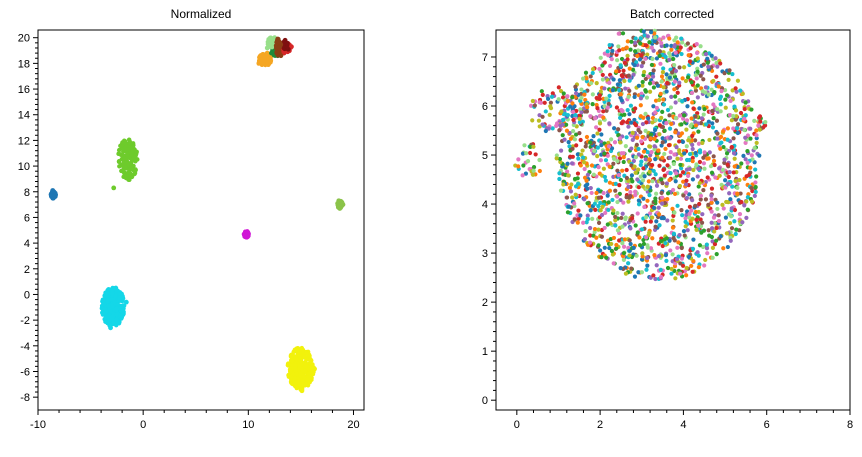 This screenshot has height=457, width=862. What do you see at coordinates (25, 321) in the screenshot?
I see `normalized-ytick-label: -2` at bounding box center [25, 321].